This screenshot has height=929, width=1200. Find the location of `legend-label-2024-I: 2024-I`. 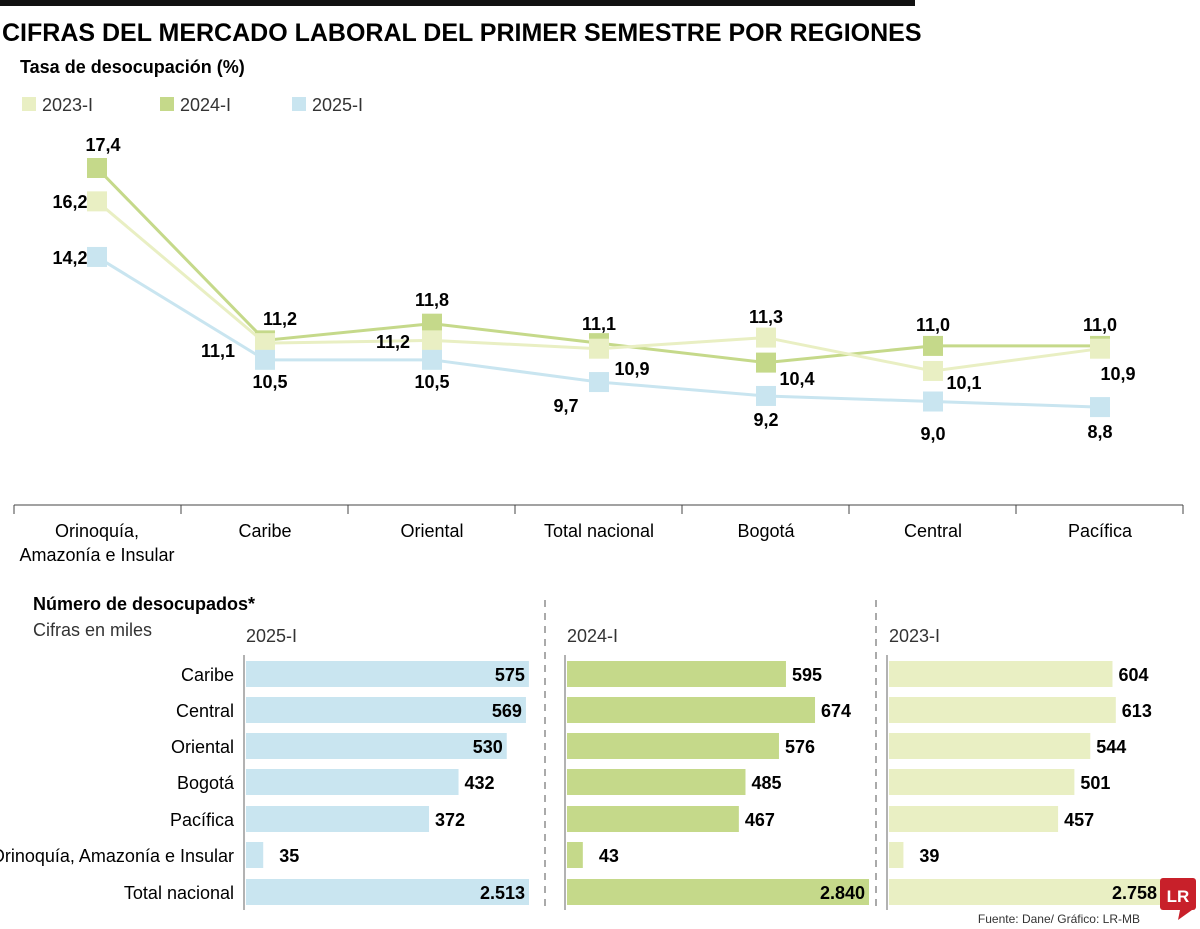

legend-label-2024-I: 2024-I is located at coordinates (205, 105).